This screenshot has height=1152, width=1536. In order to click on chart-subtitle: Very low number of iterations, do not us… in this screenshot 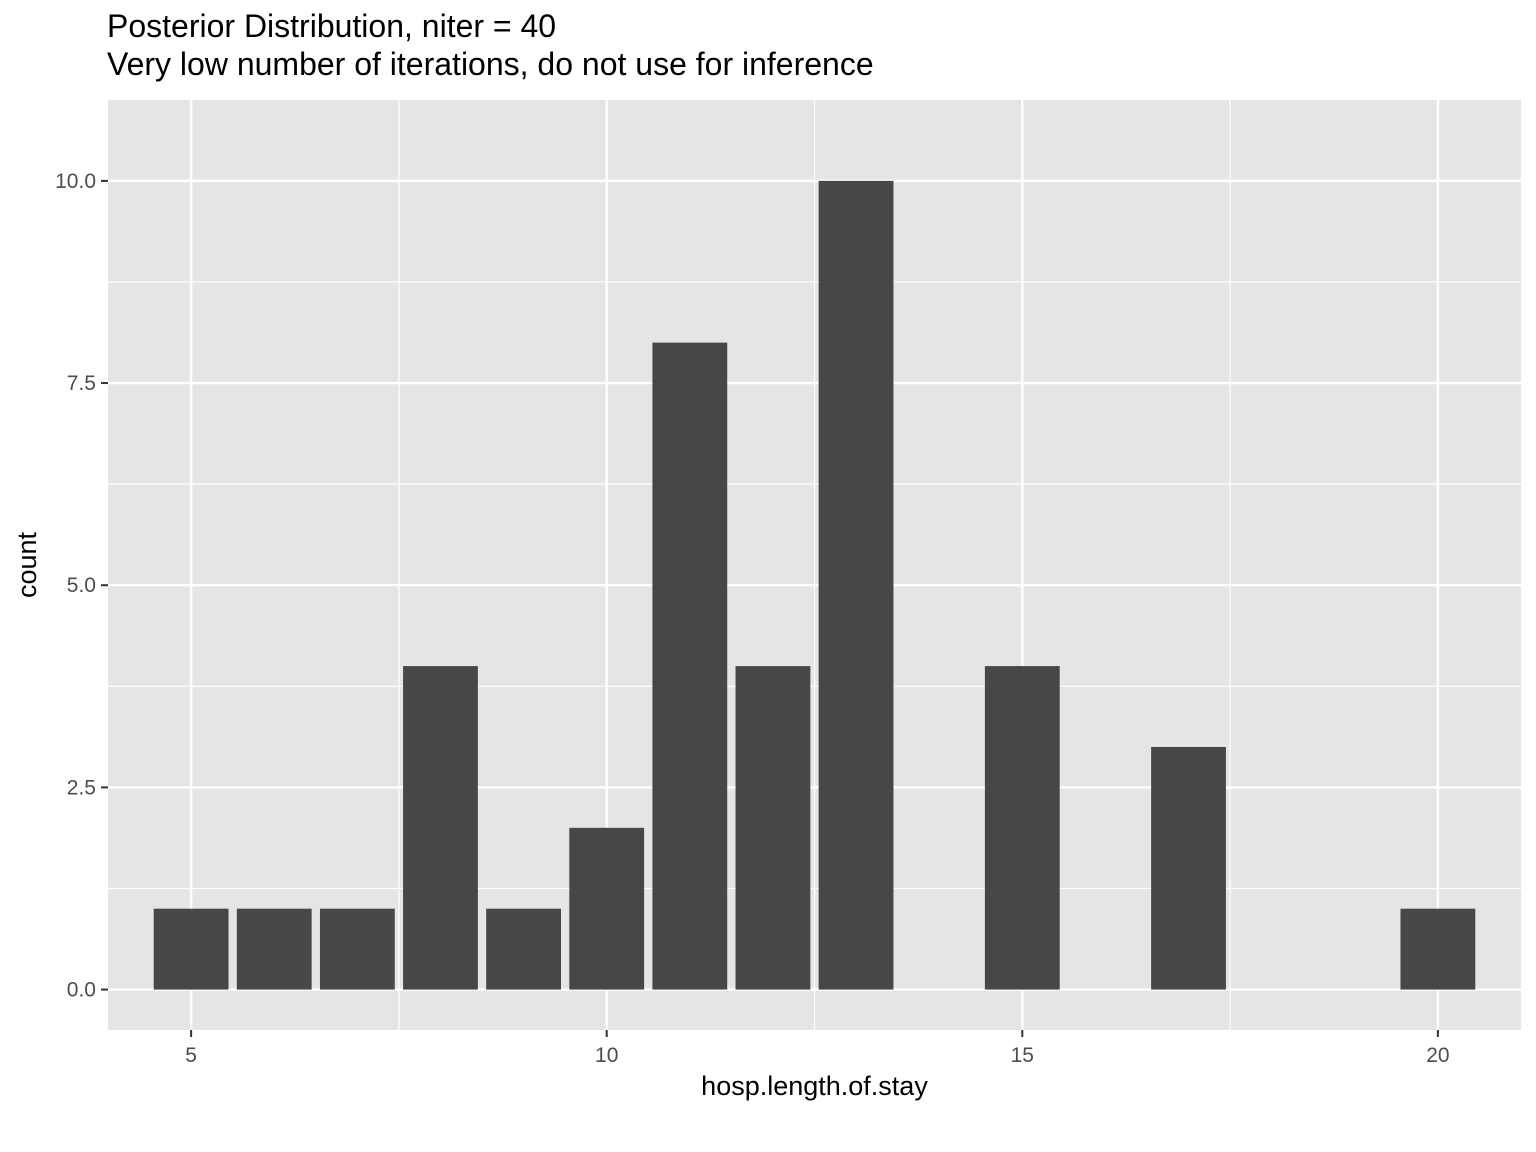, I will do `click(490, 64)`.